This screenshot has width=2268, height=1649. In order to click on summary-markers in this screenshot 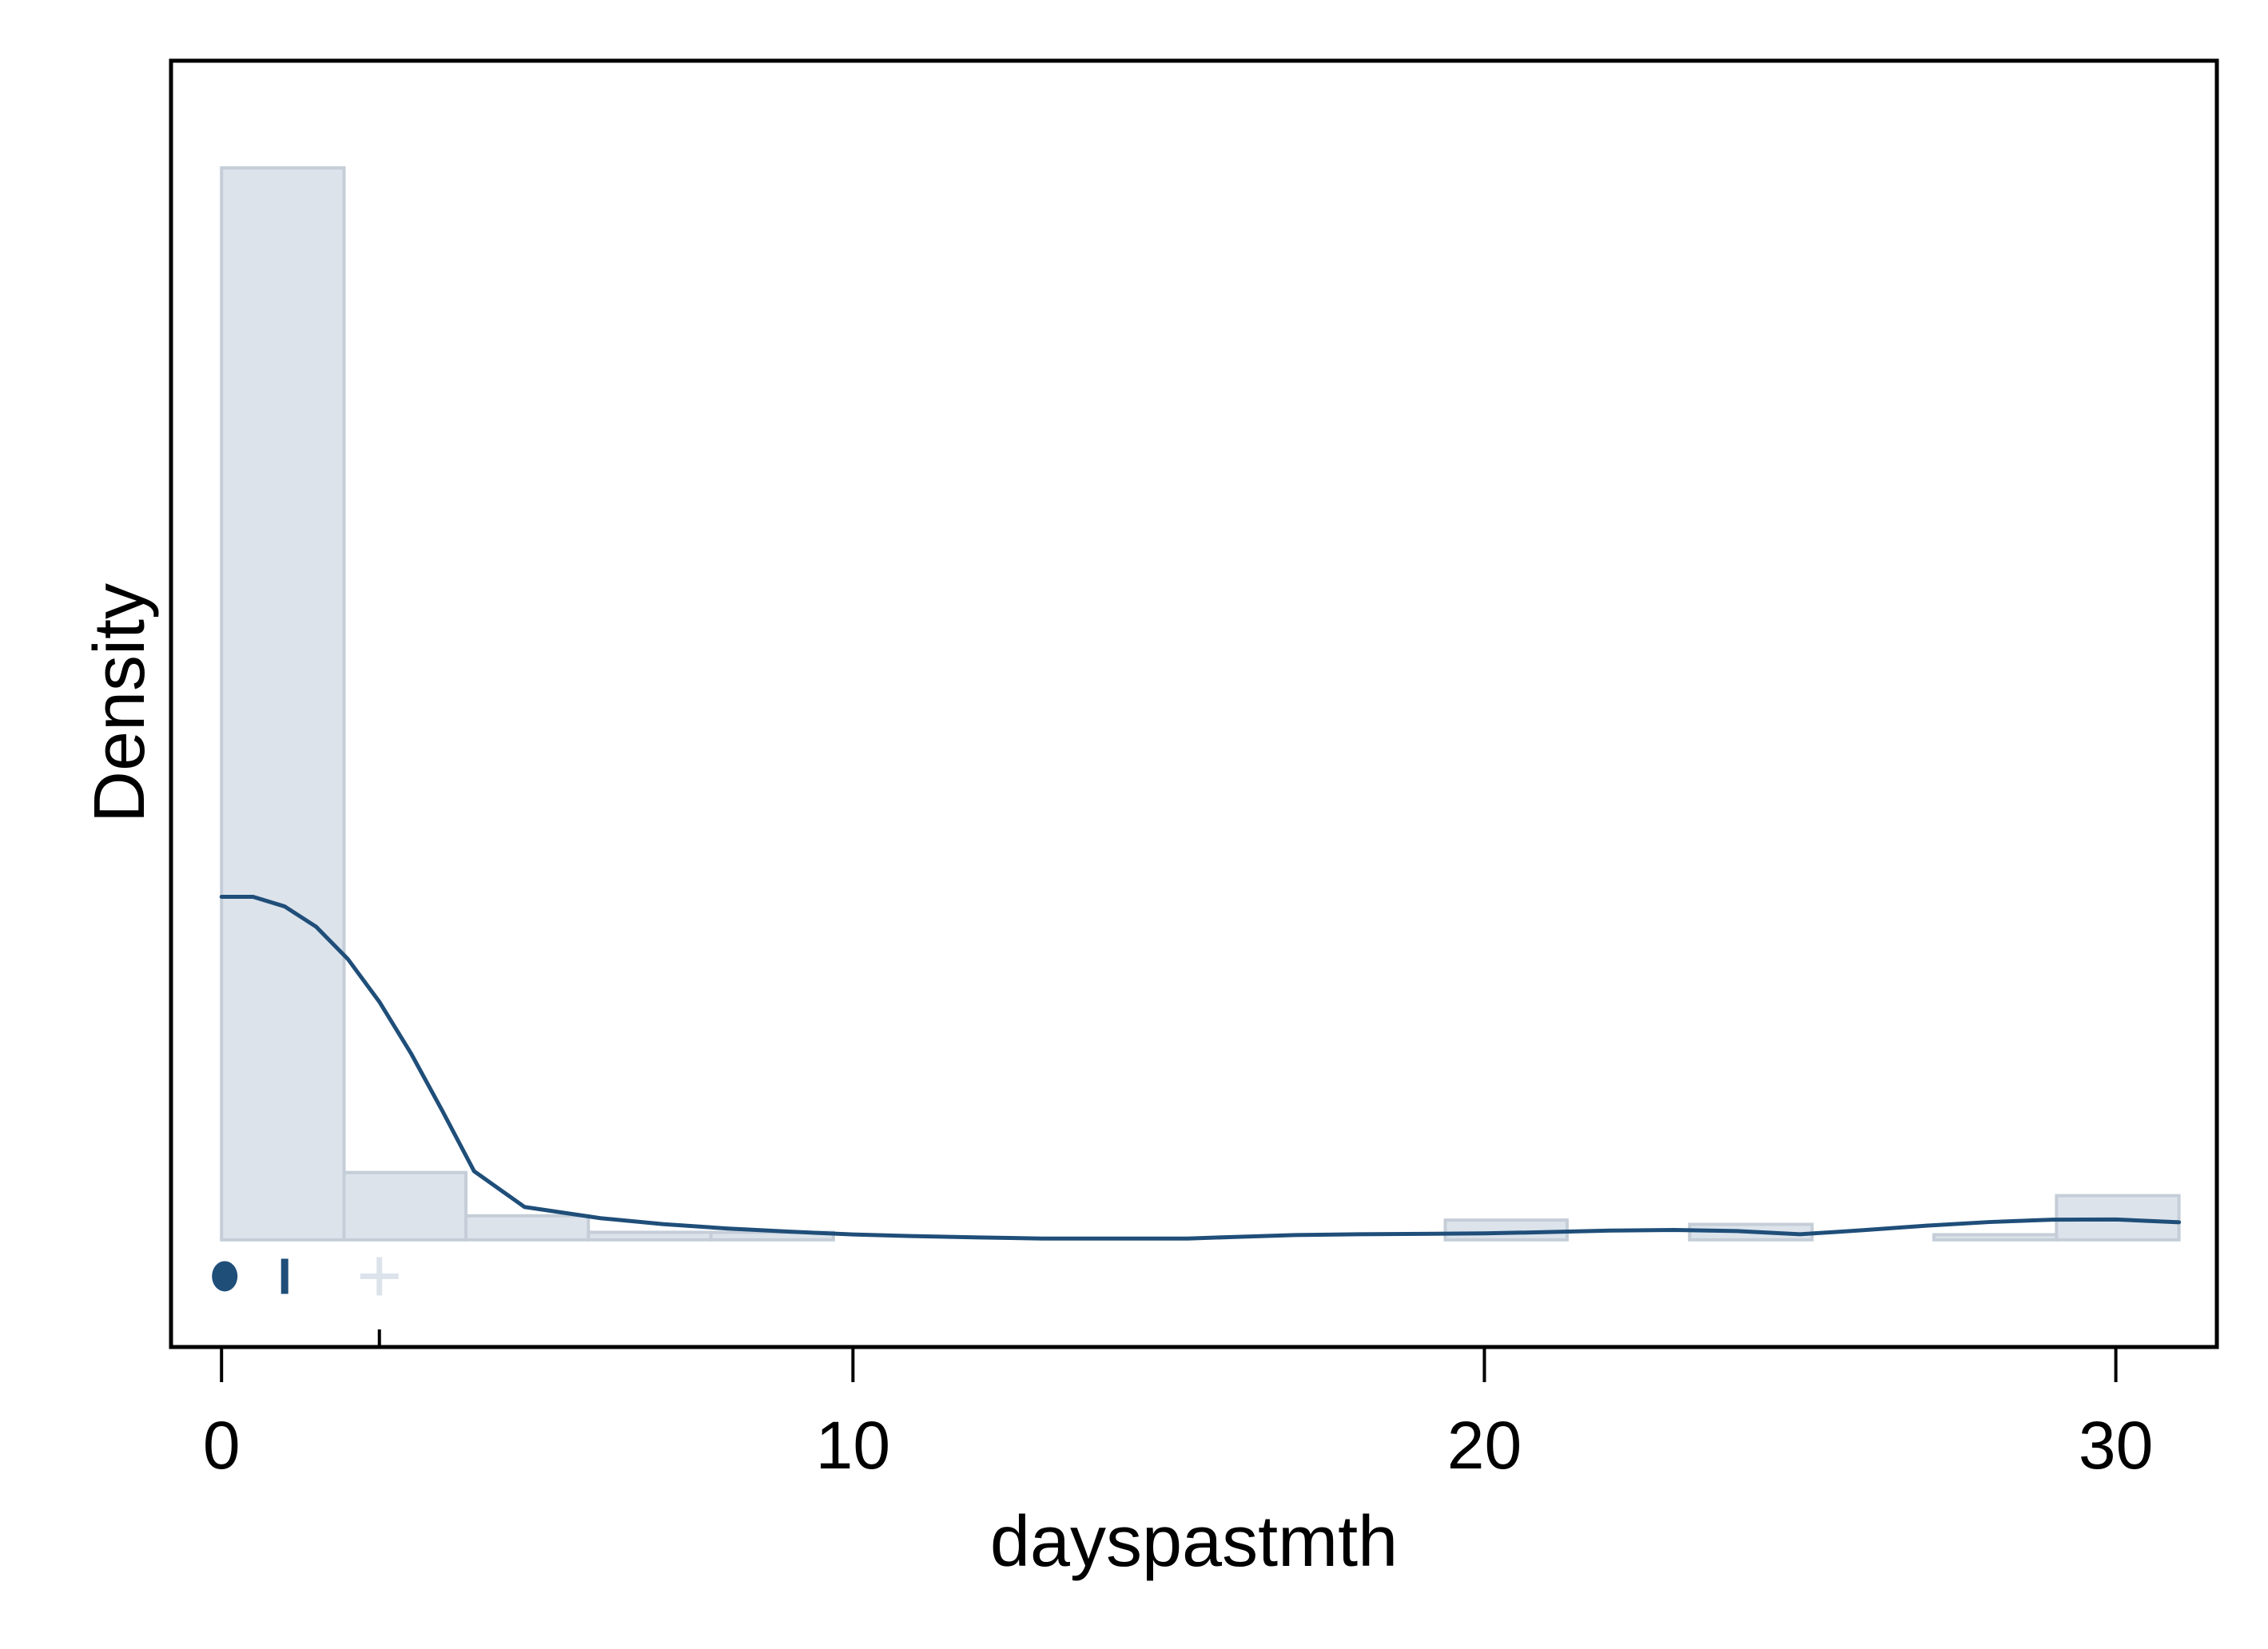, I will do `click(305, 1302)`.